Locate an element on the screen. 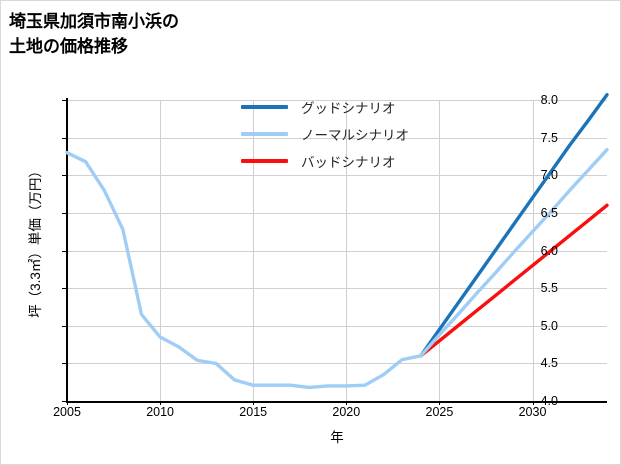 This screenshot has width=621, height=465. legend-item: バッドシナリオ is located at coordinates (351, 160).